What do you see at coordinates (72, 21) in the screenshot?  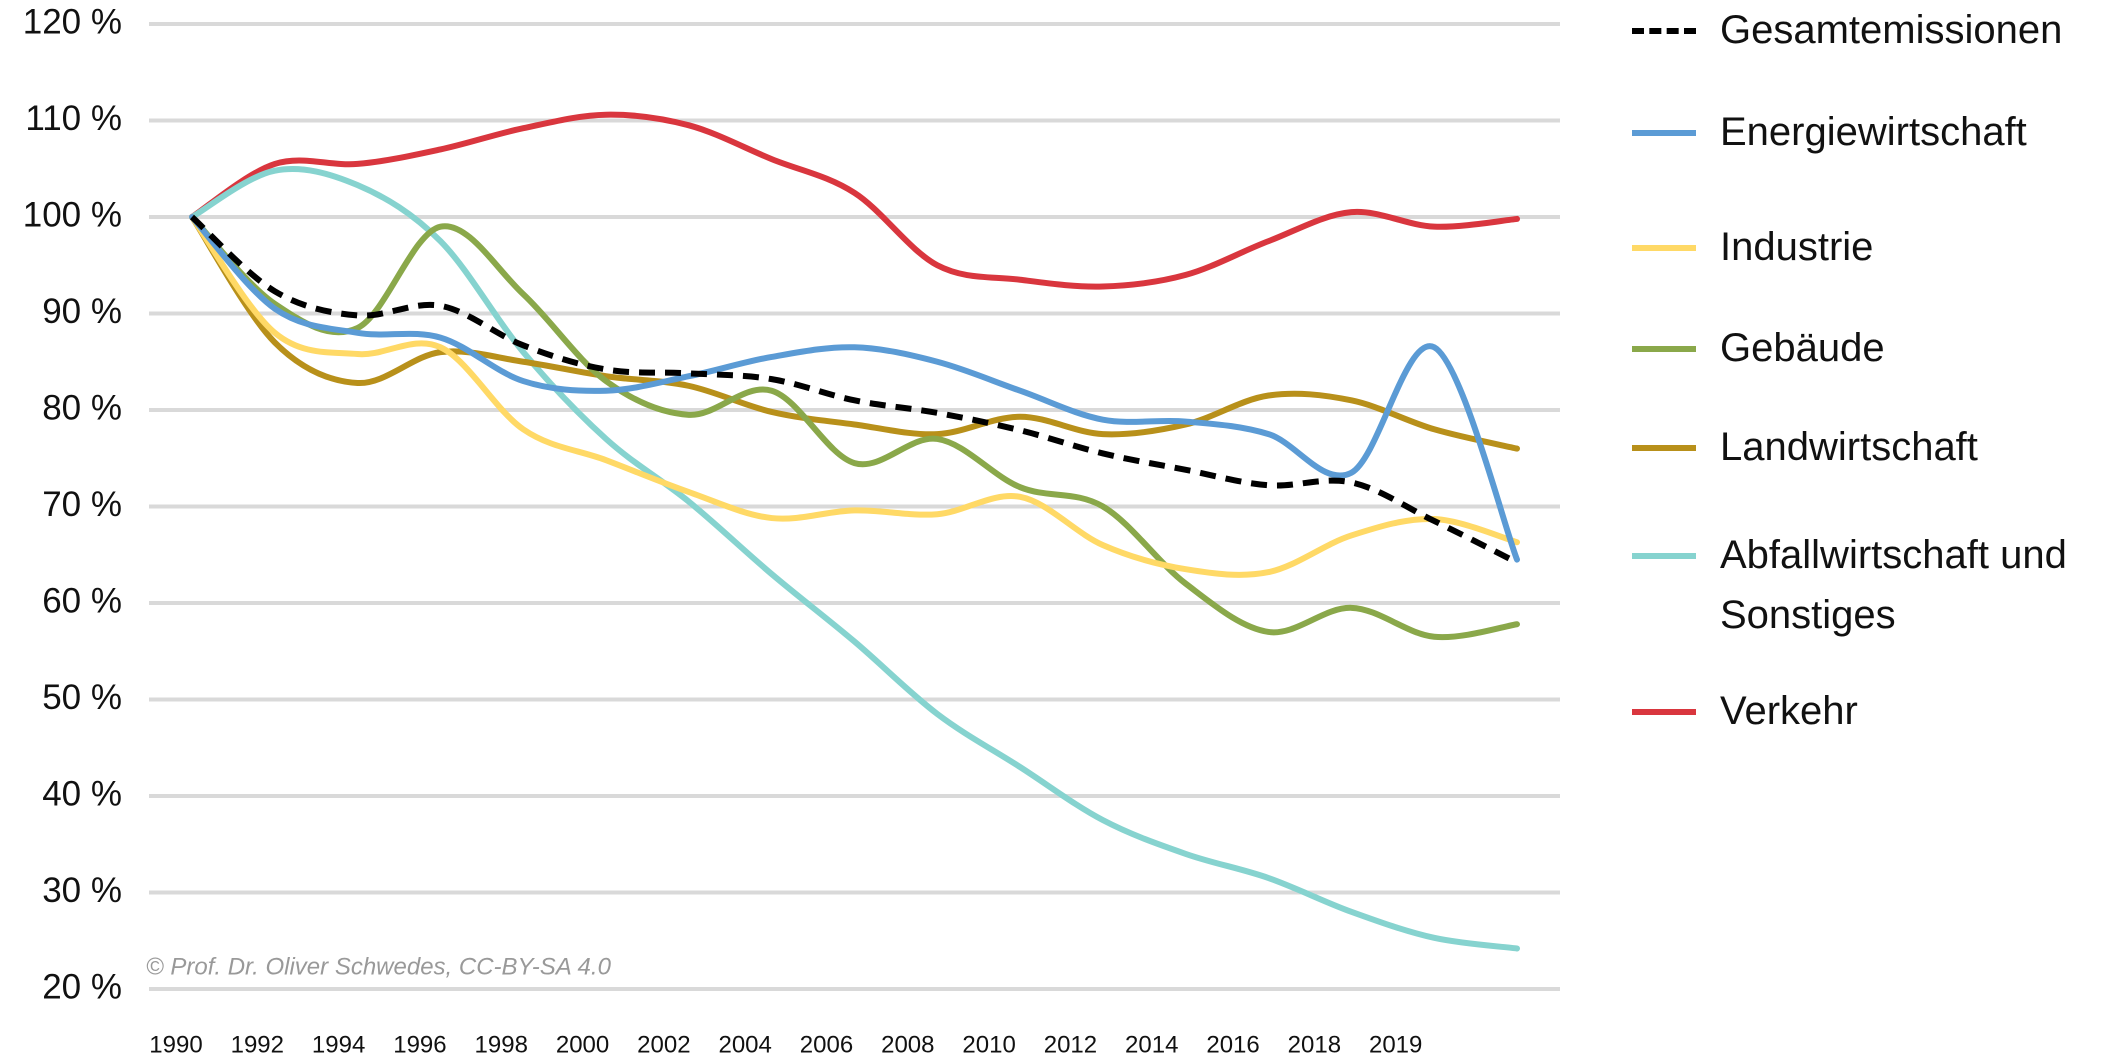 I see `y-tick-label: 120 %` at bounding box center [72, 21].